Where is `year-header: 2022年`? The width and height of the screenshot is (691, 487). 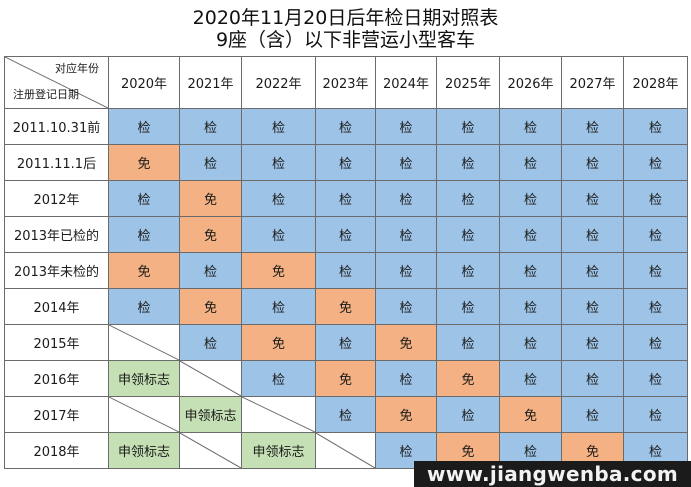
year-header: 2022年 is located at coordinates (278, 82).